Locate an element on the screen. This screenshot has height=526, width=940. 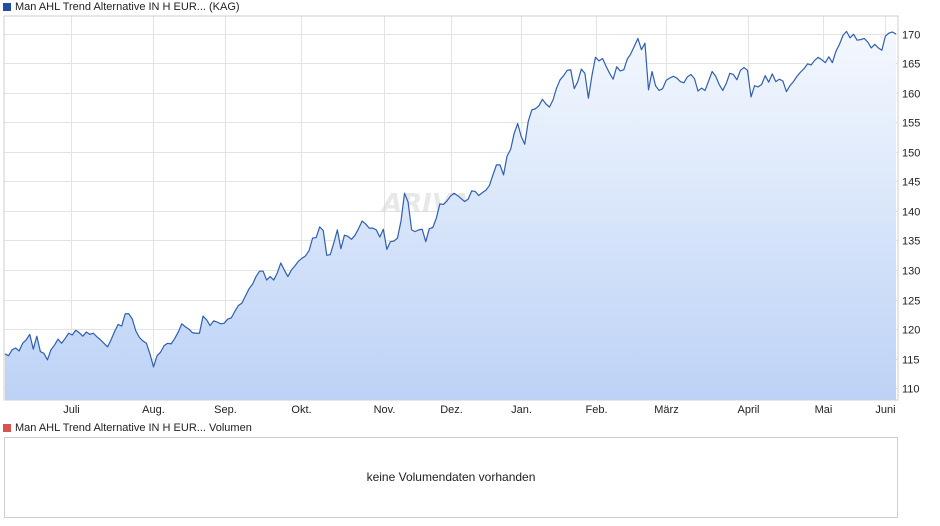
y-tick-label: 140 is located at coordinates (911, 213).